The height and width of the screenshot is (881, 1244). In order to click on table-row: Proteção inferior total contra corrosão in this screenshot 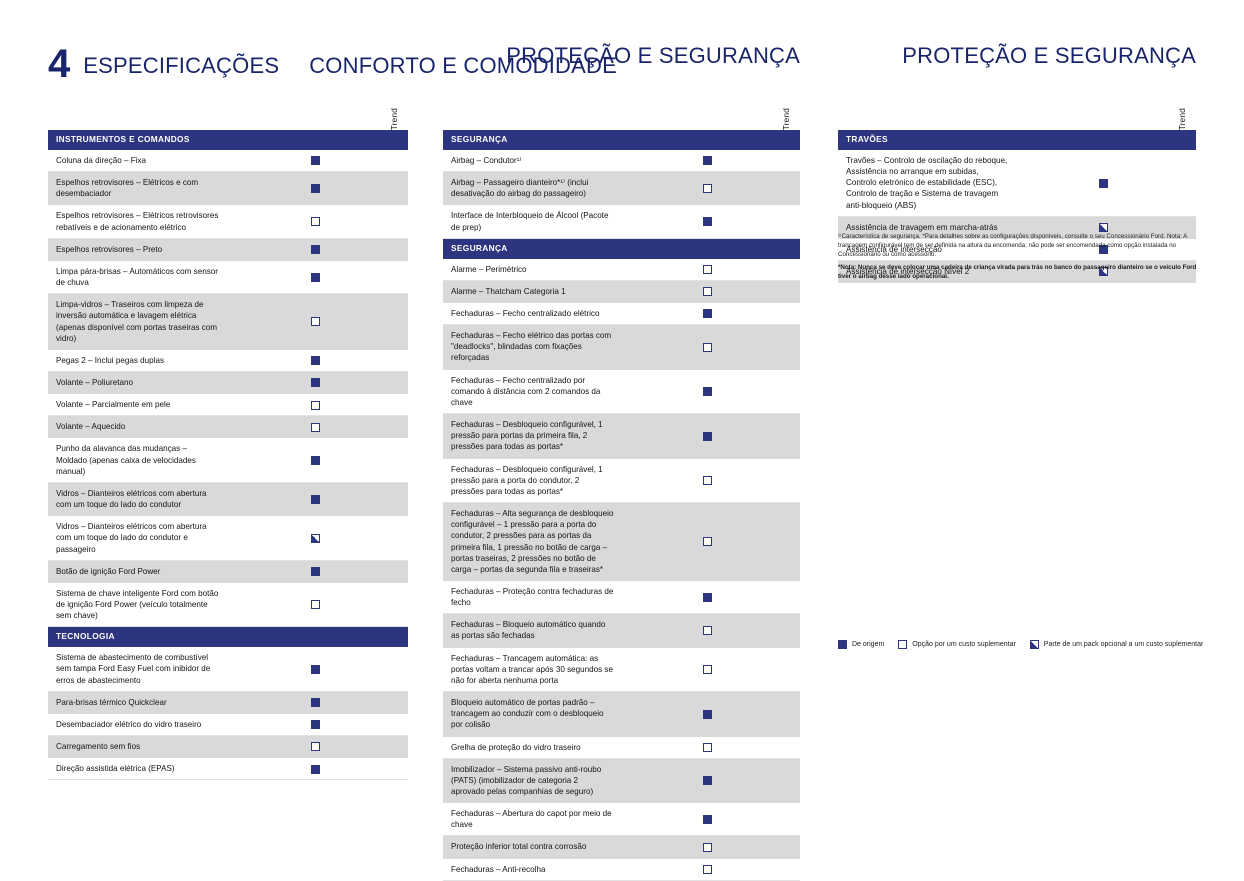, I will do `click(621, 847)`.